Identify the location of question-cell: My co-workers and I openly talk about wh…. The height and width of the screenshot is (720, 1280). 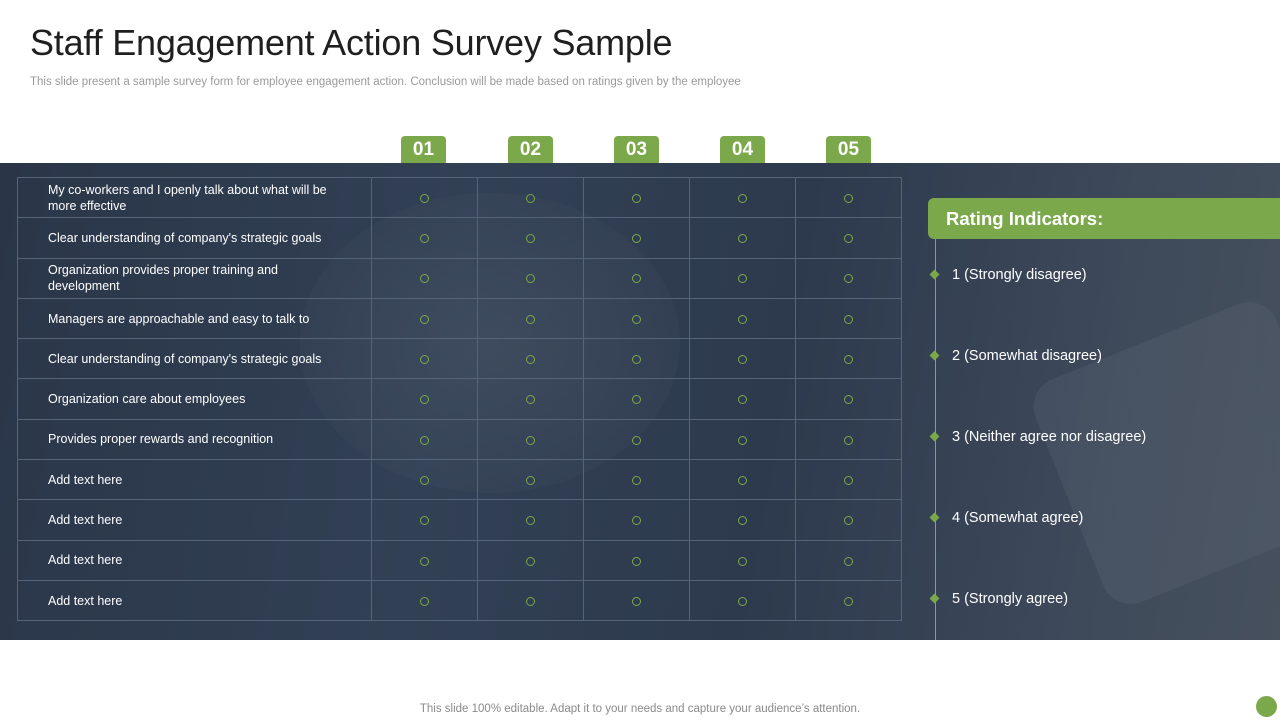
(194, 197).